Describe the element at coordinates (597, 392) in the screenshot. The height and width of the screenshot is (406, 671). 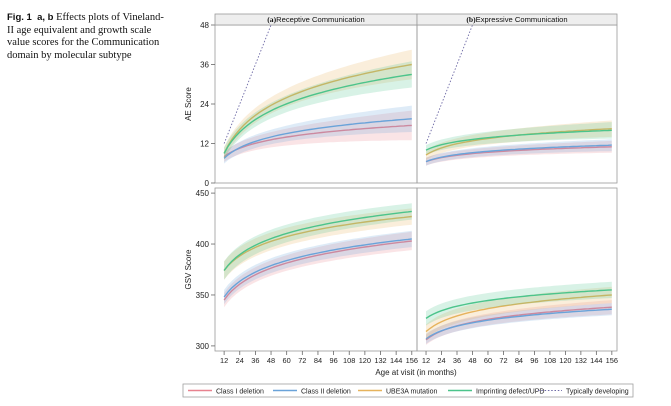
I see `legend-label-typically-developing: Typically developing` at that location.